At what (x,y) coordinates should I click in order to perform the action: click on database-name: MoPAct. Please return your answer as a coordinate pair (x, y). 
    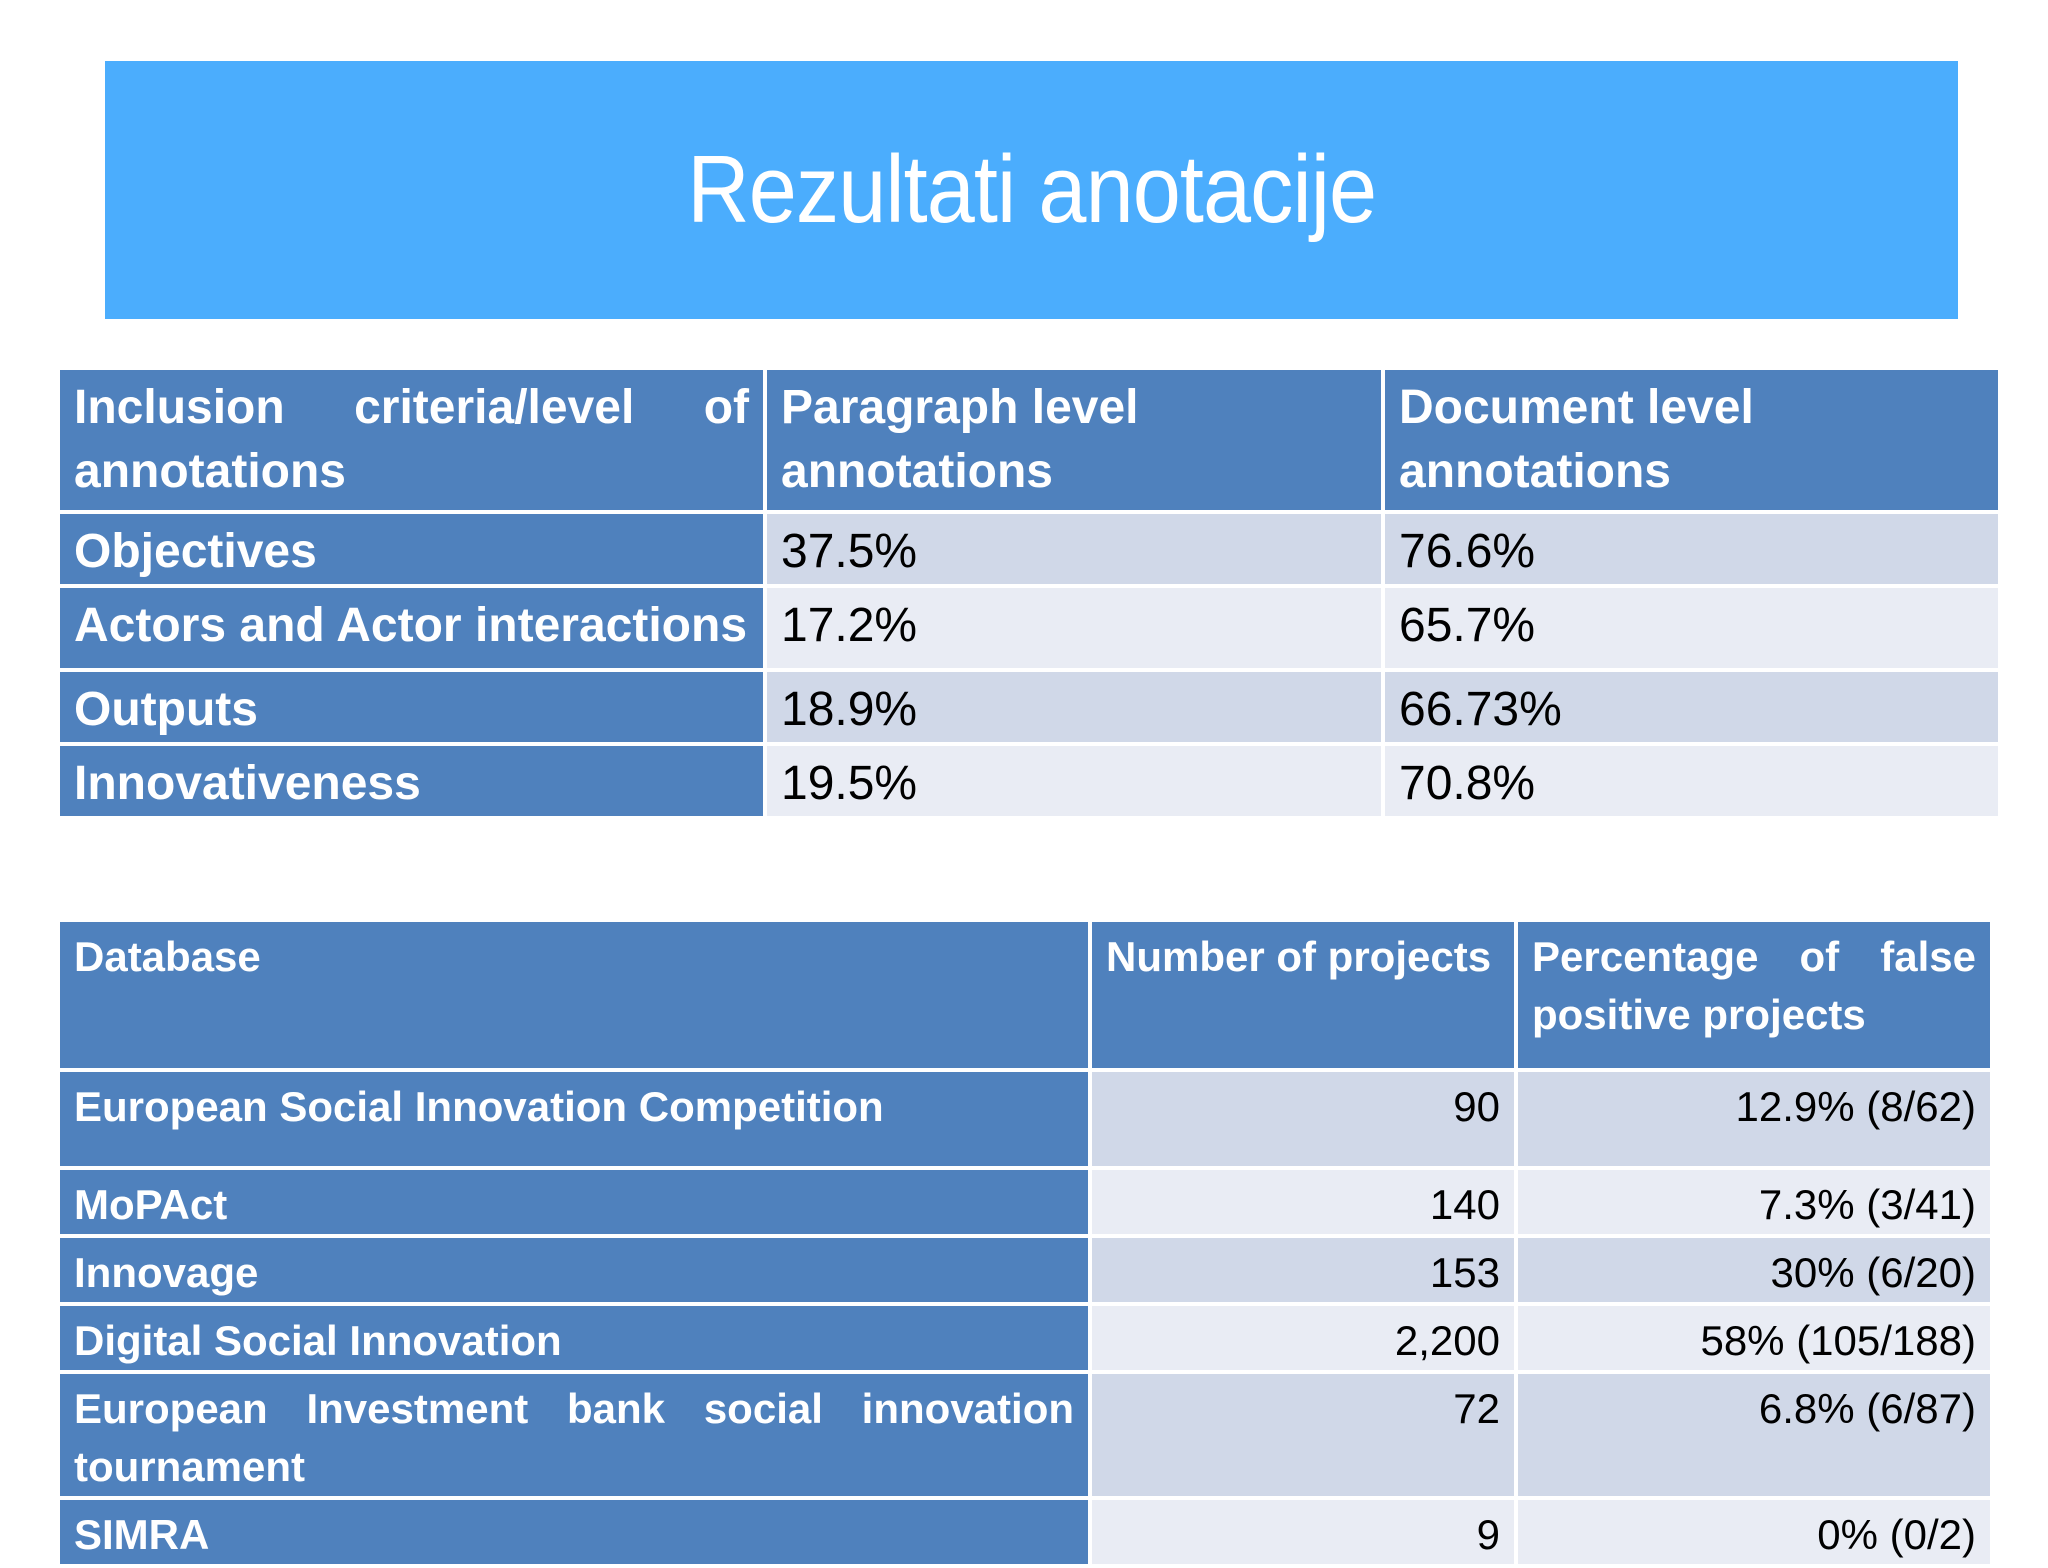
    Looking at the image, I should click on (574, 1202).